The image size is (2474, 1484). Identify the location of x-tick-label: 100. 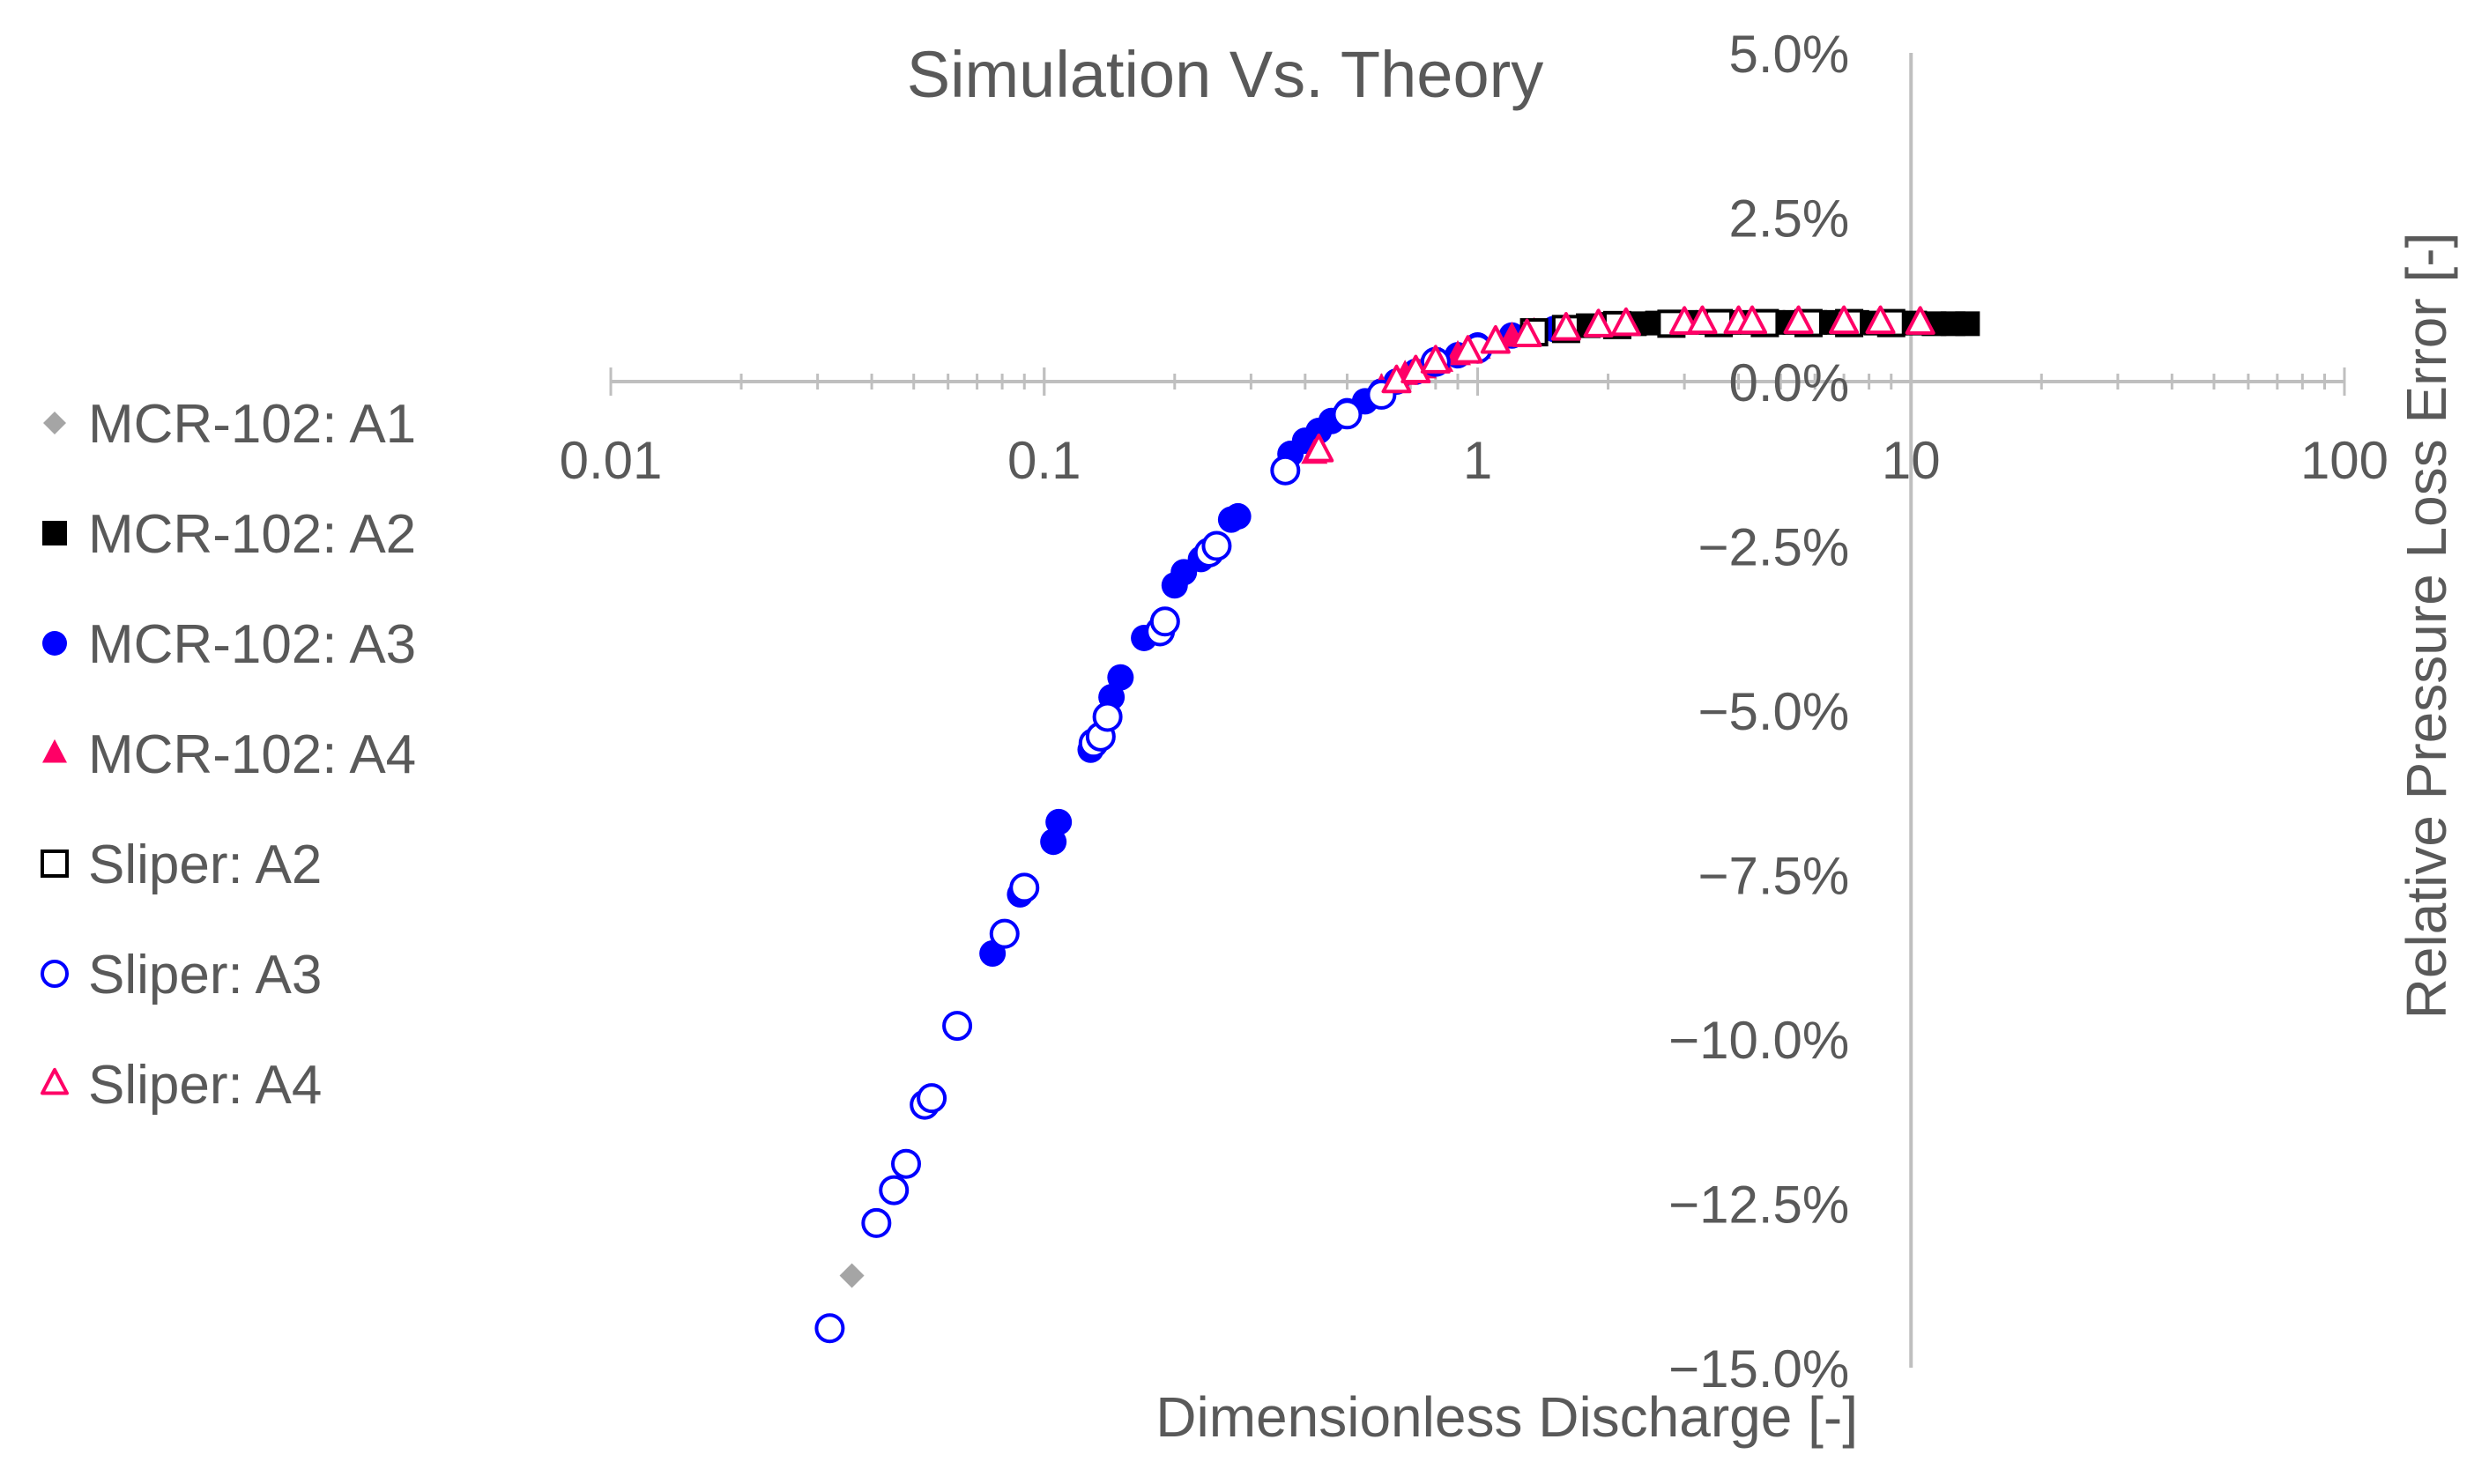
(2345, 460).